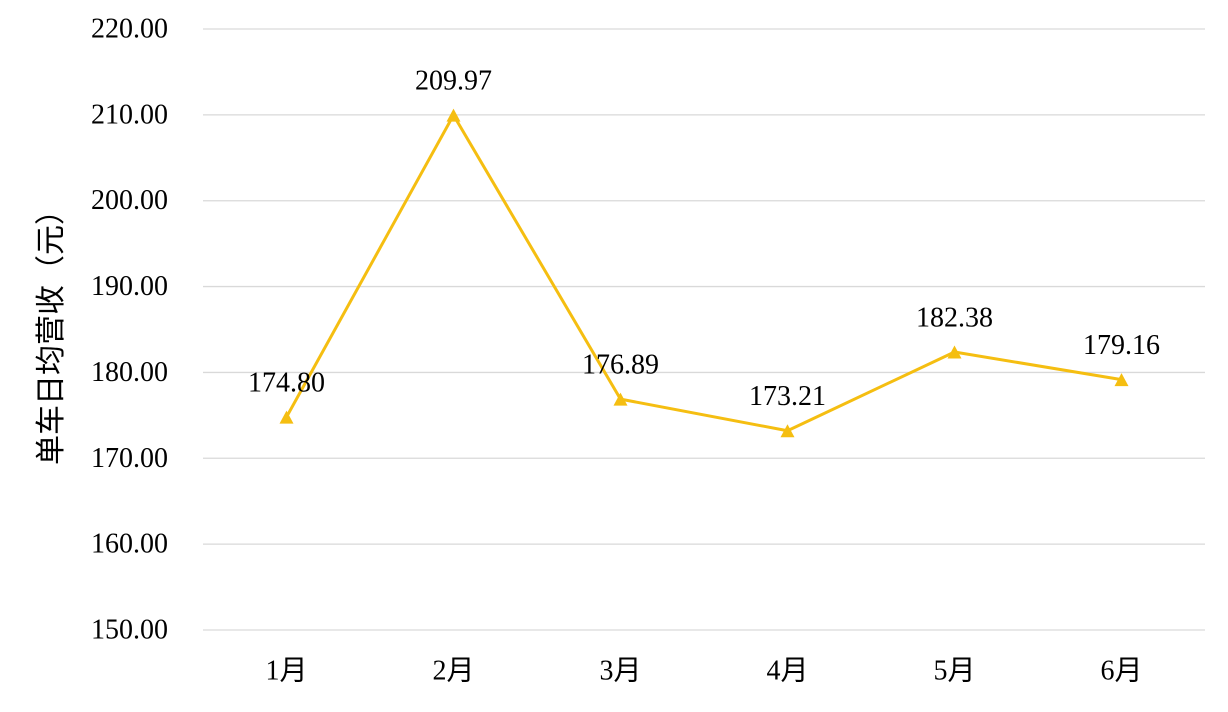 The width and height of the screenshot is (1228, 712). I want to click on x-tick-label: 2月, so click(453, 671).